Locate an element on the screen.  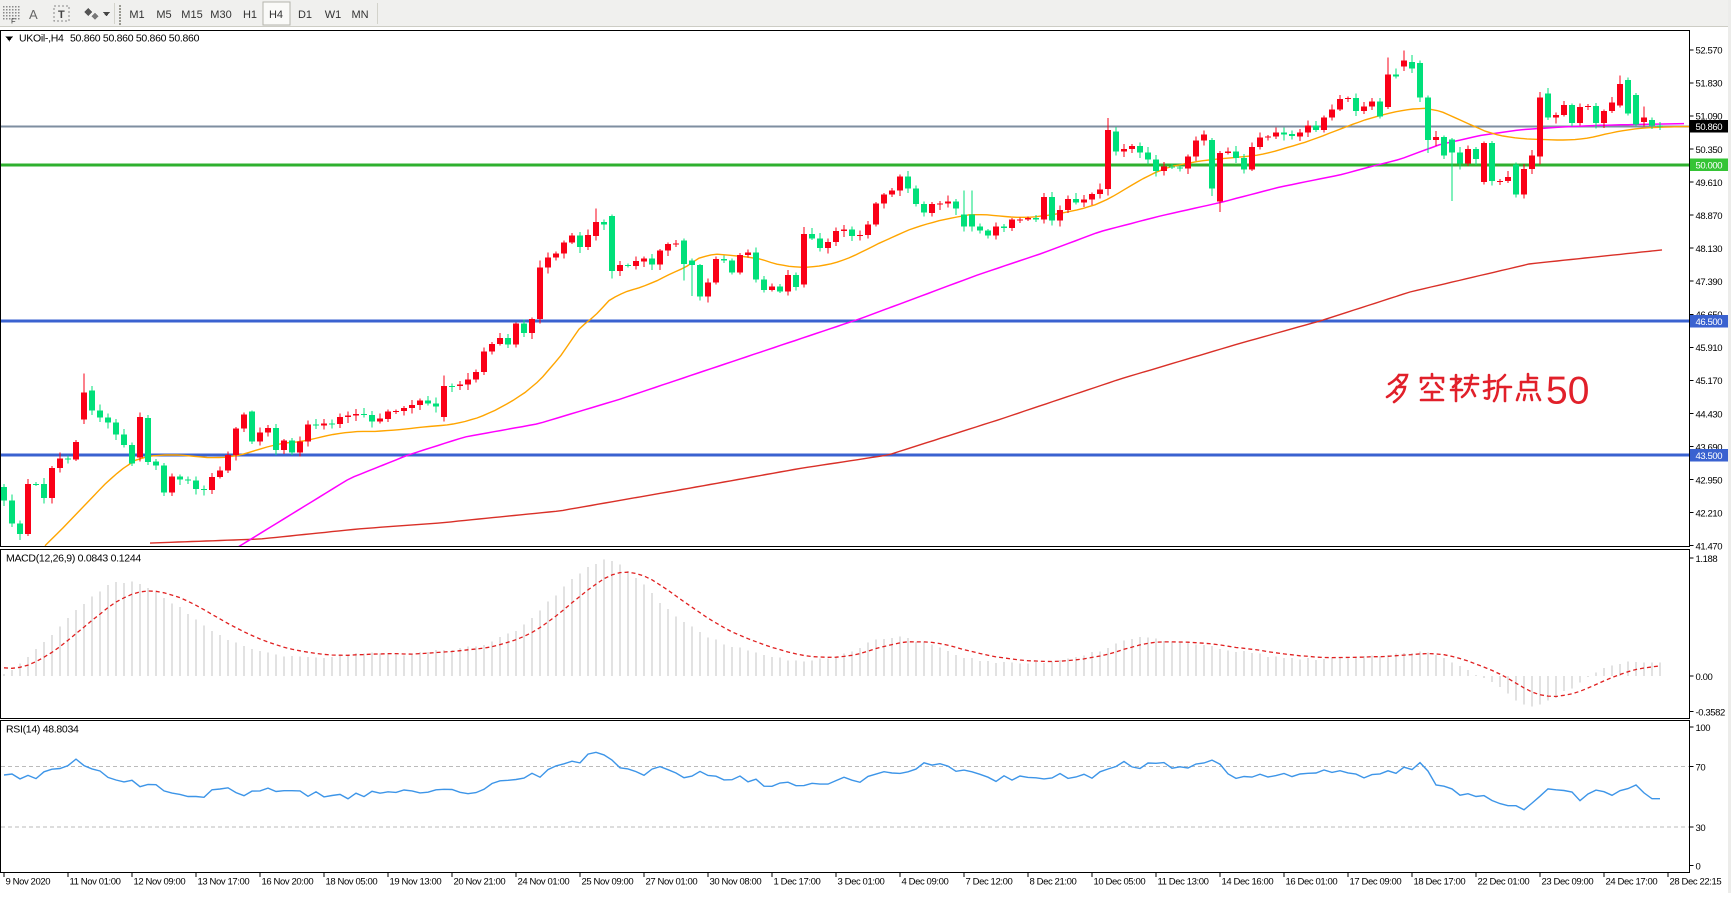
svg-text: 50.860 is located at coordinates (1709, 127).